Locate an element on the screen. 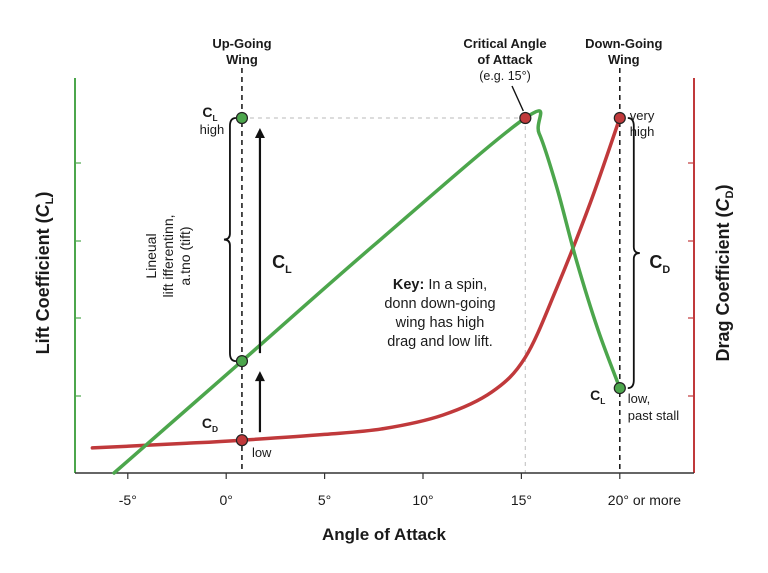 Image resolution: width=768 pixels, height=573 pixels. up-going-label: Up-Going is located at coordinates (241, 43).